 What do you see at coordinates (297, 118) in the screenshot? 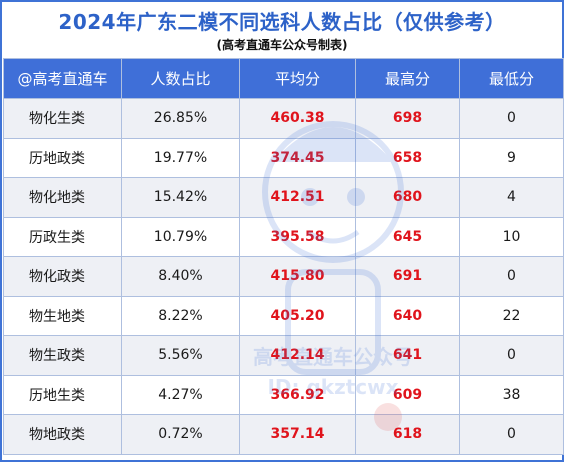
I see `average-cell: 460.38` at bounding box center [297, 118].